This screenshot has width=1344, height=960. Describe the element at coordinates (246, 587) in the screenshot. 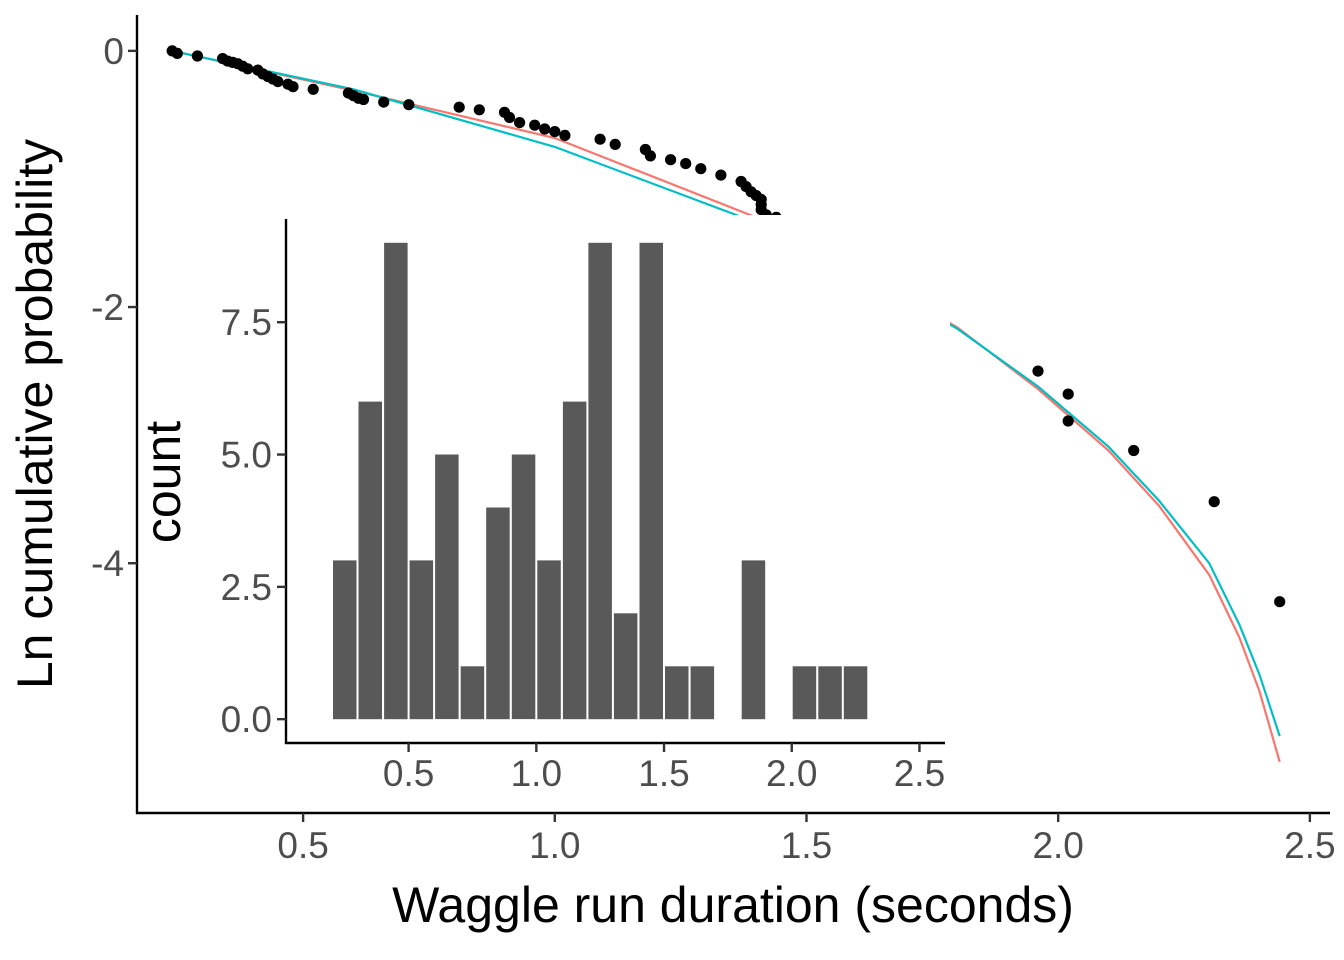

I see `inset-y-tick-label: 2.5` at that location.